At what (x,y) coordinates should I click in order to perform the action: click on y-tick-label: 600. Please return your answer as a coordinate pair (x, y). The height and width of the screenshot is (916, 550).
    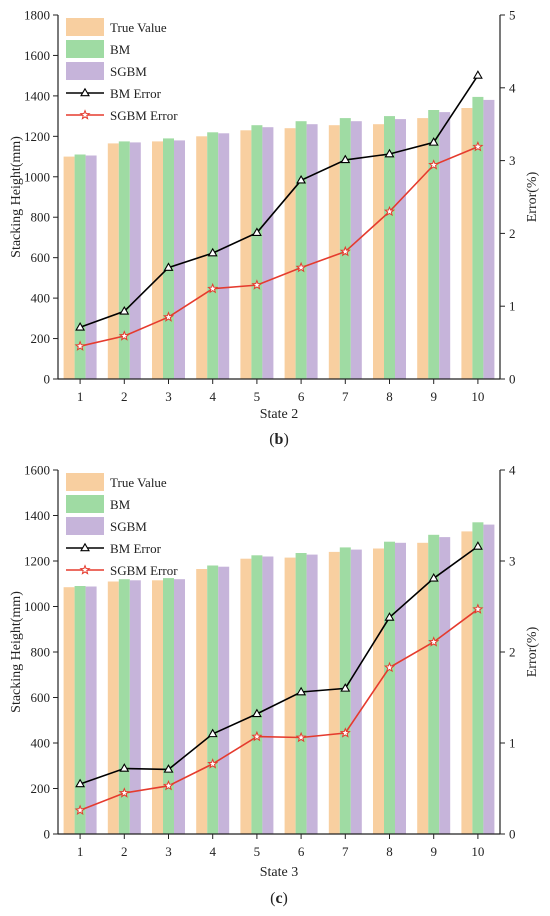
    Looking at the image, I should click on (41, 257).